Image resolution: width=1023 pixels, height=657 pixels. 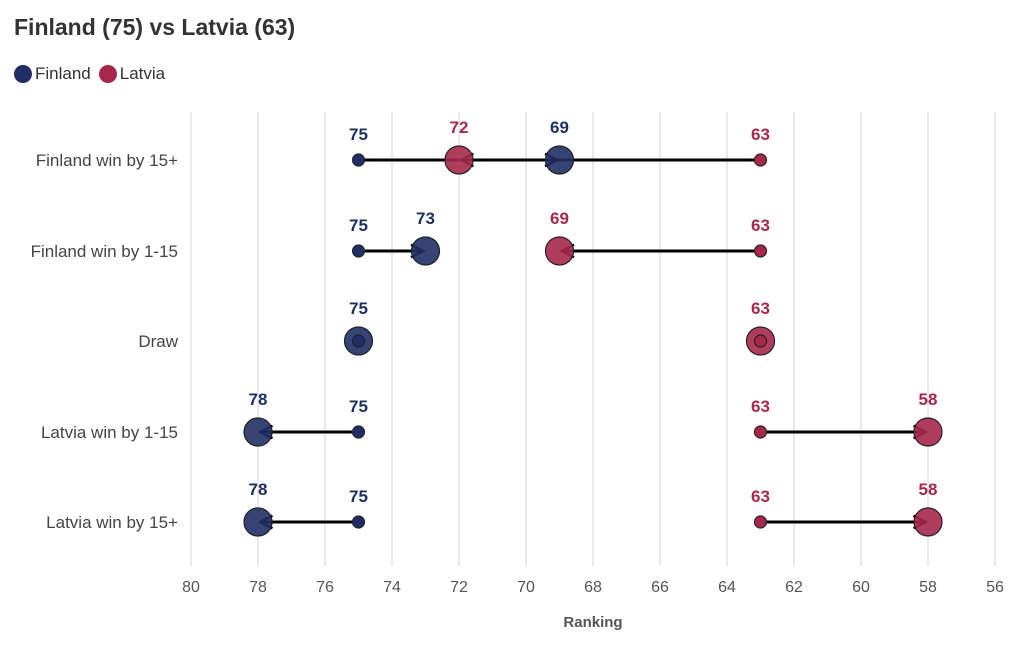 What do you see at coordinates (63, 73) in the screenshot?
I see `legend-finland-label: Finland` at bounding box center [63, 73].